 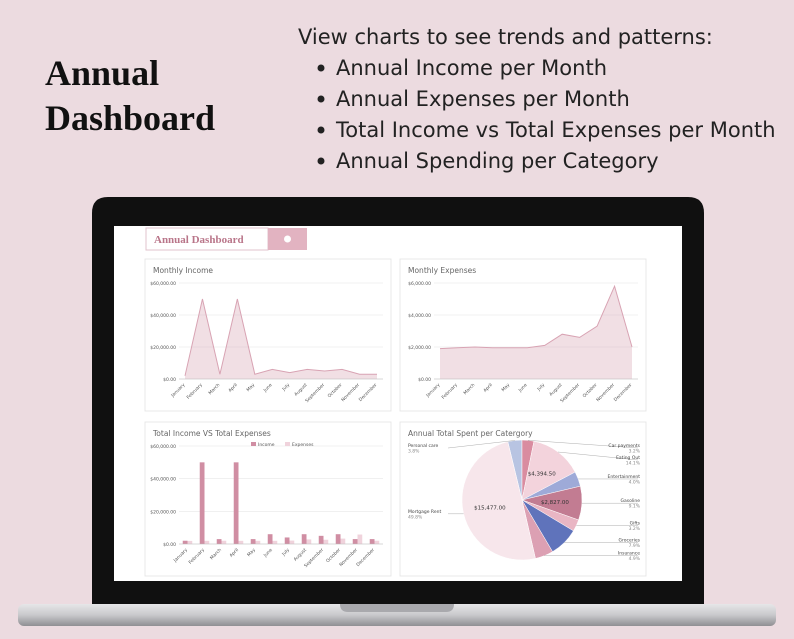 I want to click on slice-label: Car payments, so click(x=624, y=446).